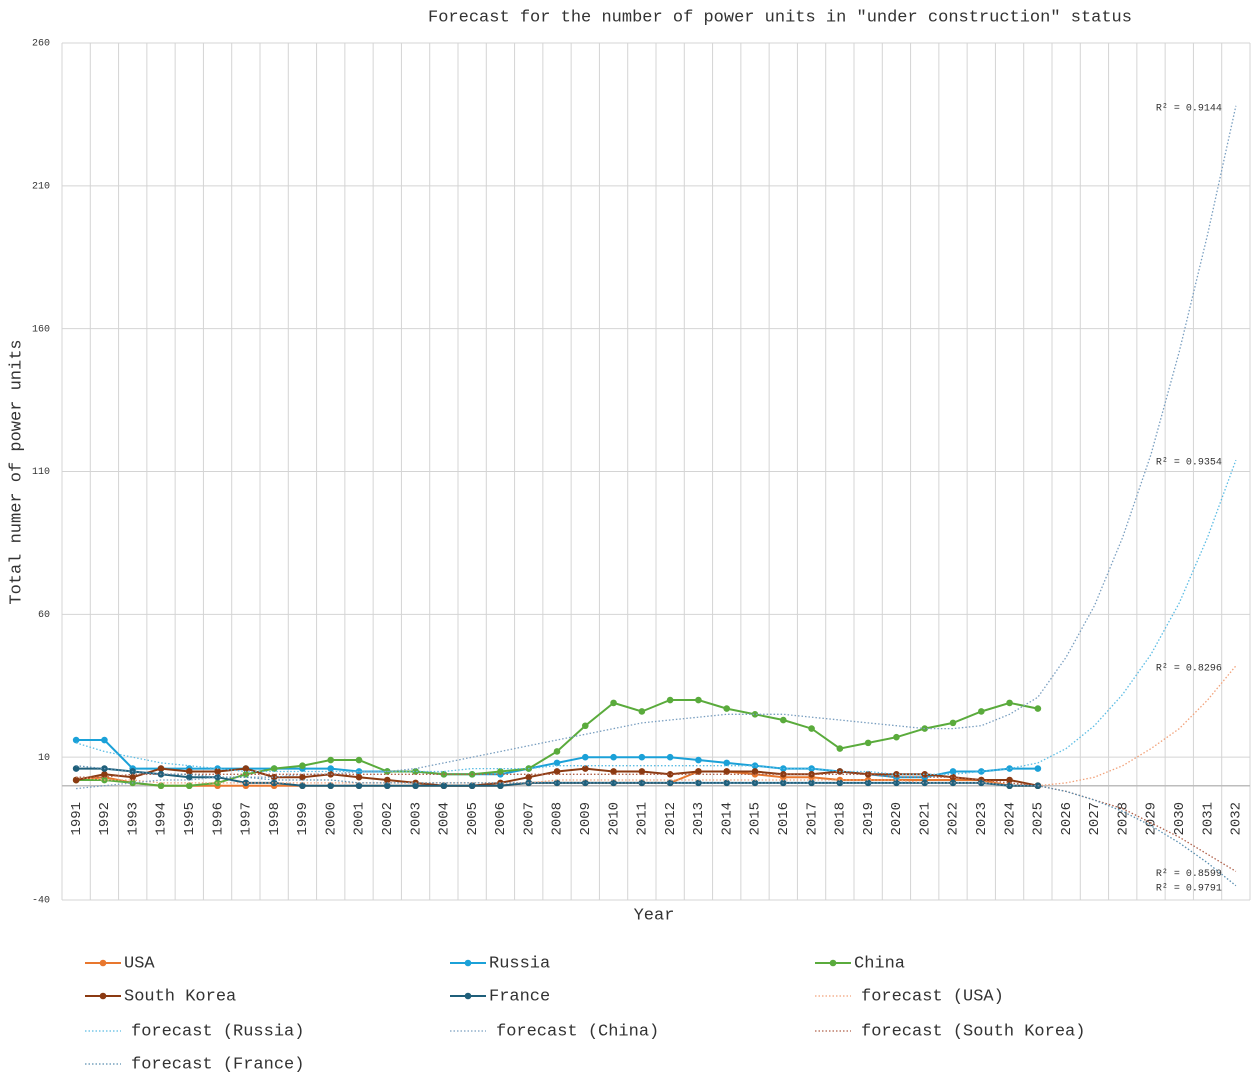 This screenshot has height=1092, width=1258. I want to click on y-tick-label: 210, so click(41, 186).